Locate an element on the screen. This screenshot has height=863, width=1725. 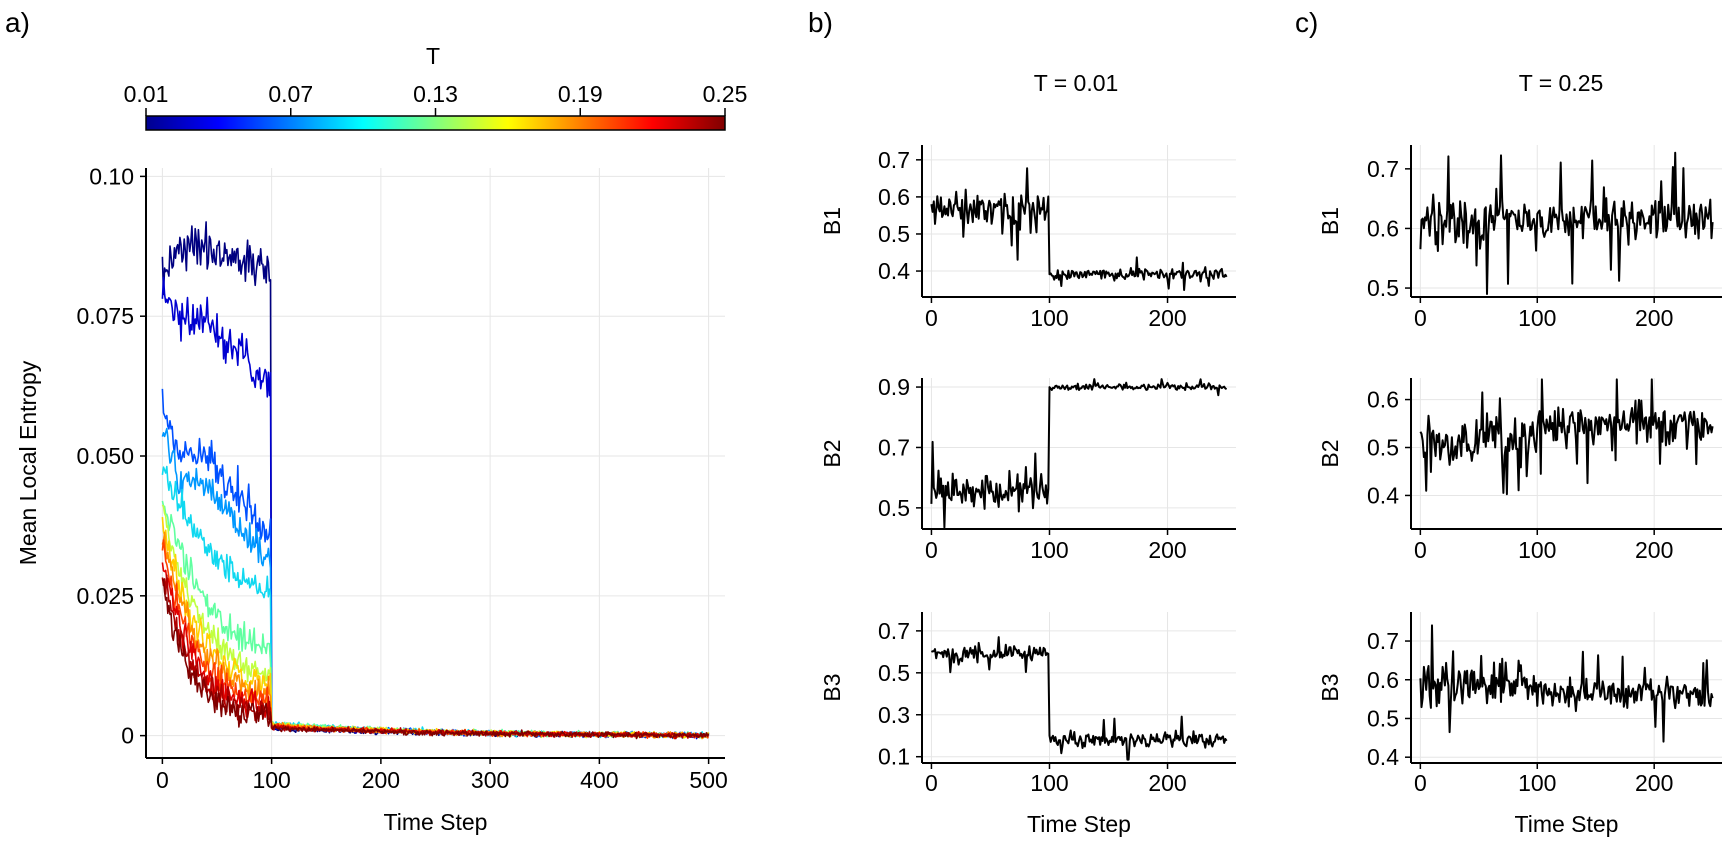
y-tick-label: 0.9 is located at coordinates (894, 387).